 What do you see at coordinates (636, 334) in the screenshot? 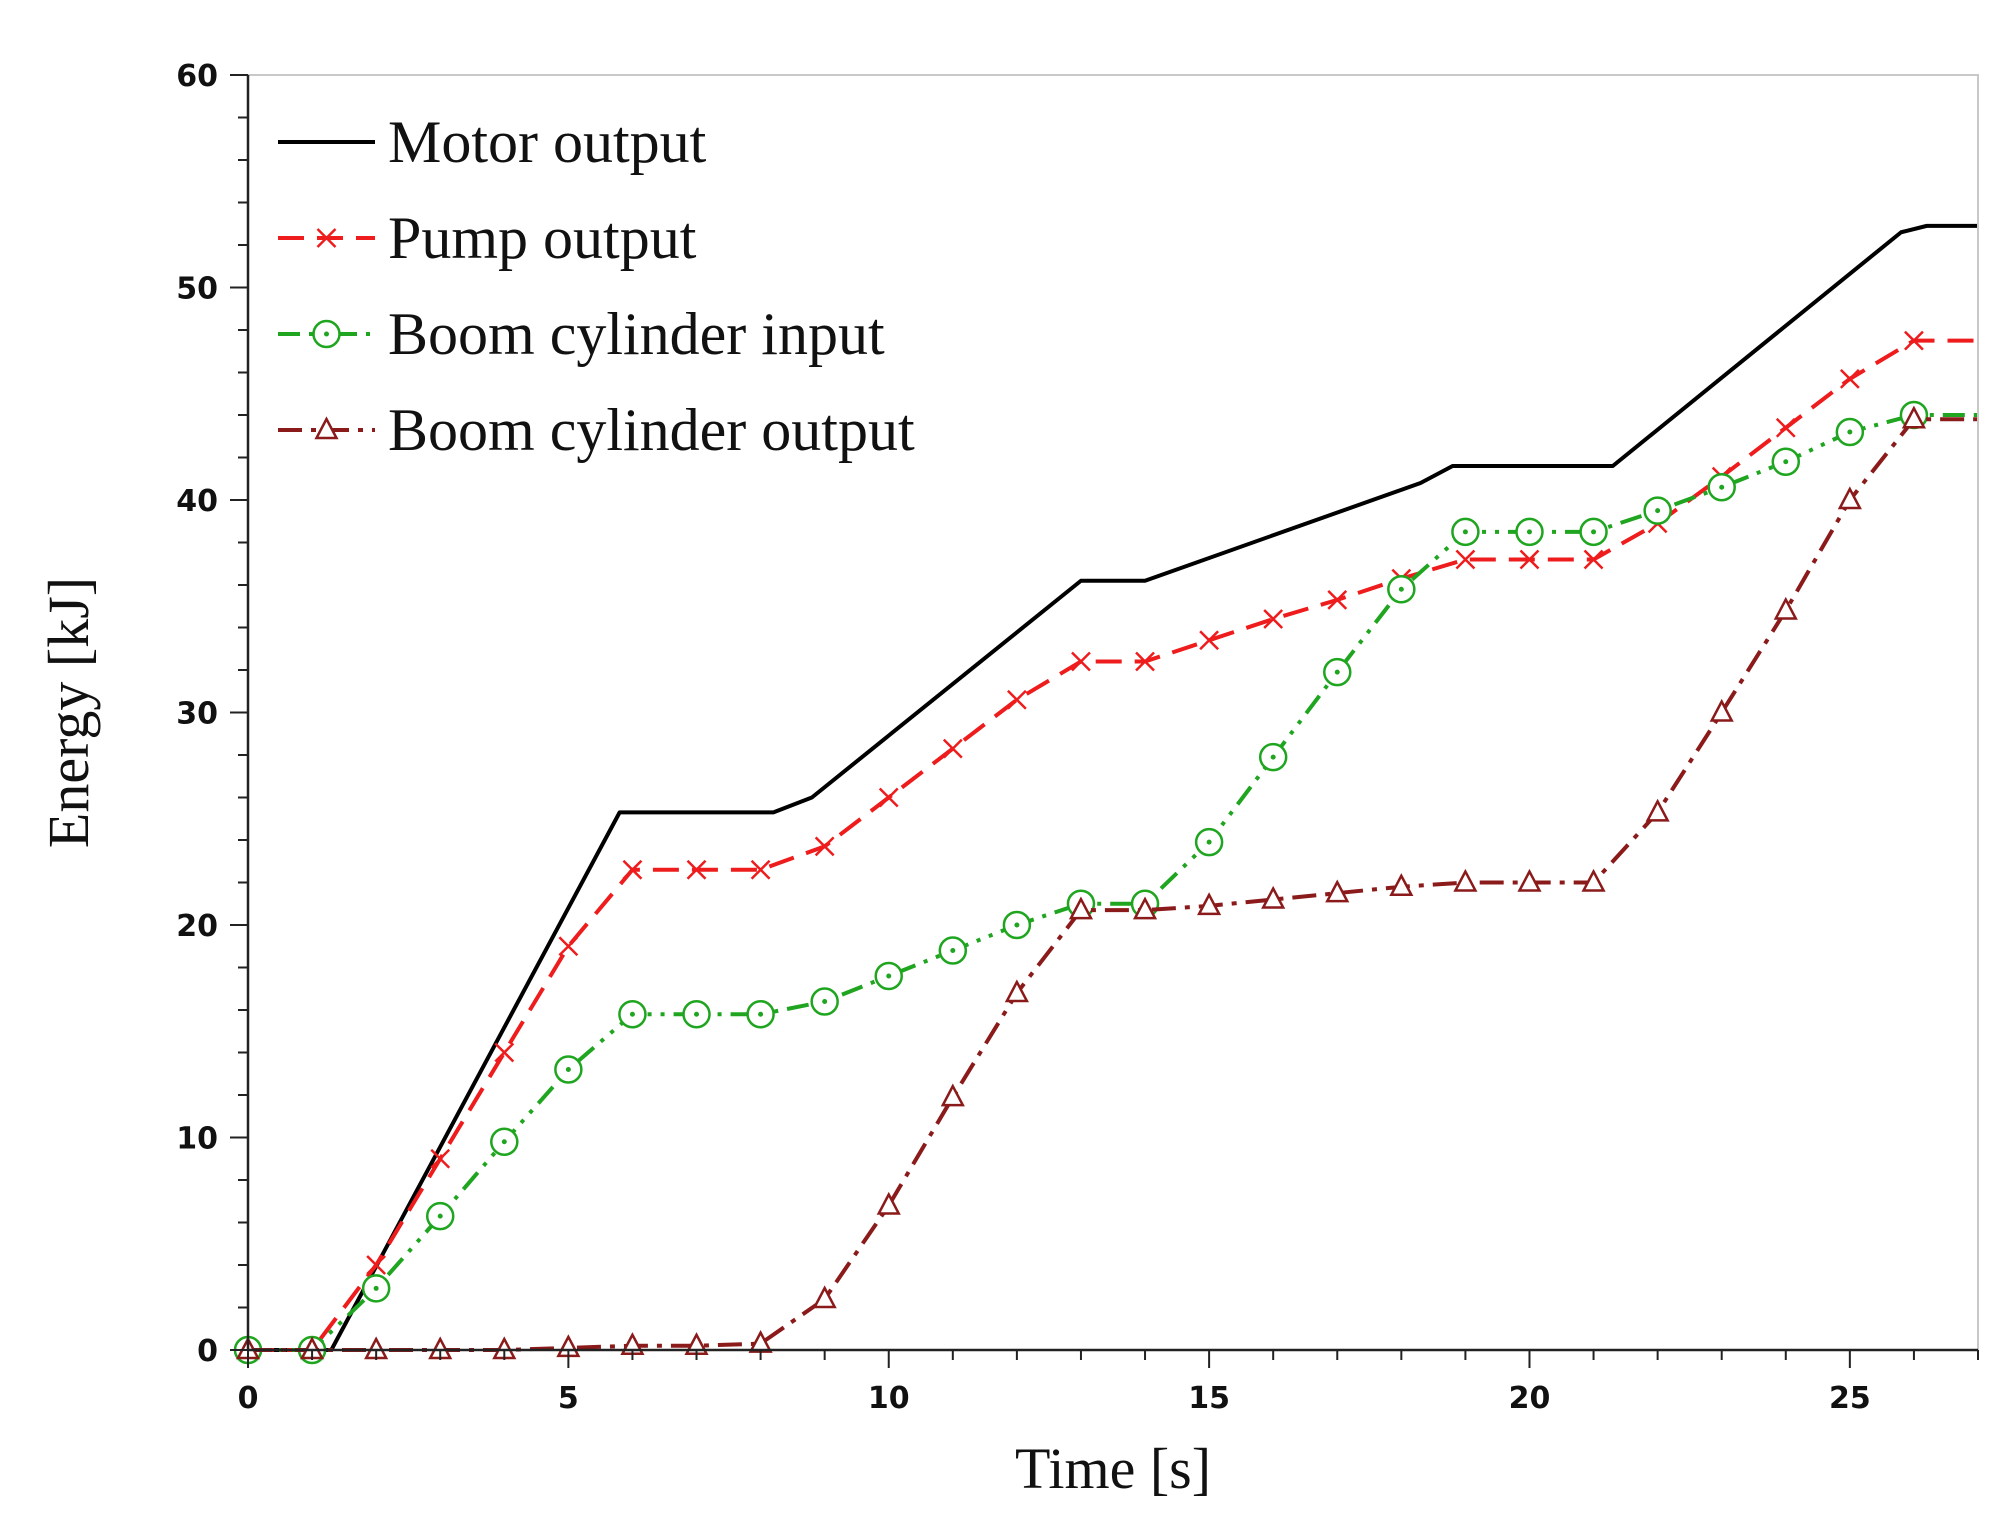
I see `legend-label: Boom cylinder input` at bounding box center [636, 334].